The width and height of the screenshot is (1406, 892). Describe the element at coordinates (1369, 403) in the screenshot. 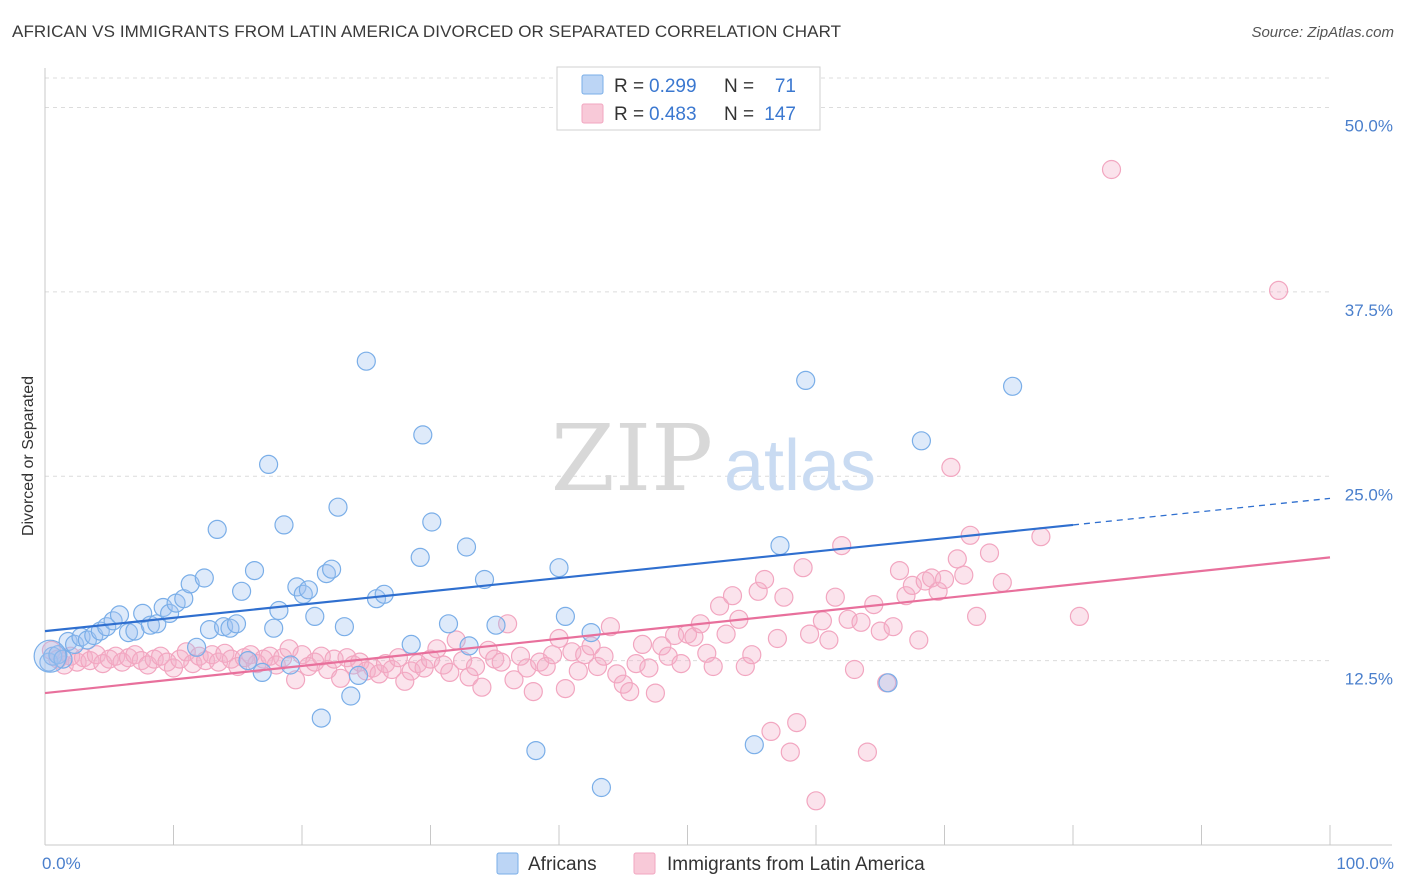

I see `y-tick-labels: 12.5% 25.0% 37.5% 50.0%` at that location.